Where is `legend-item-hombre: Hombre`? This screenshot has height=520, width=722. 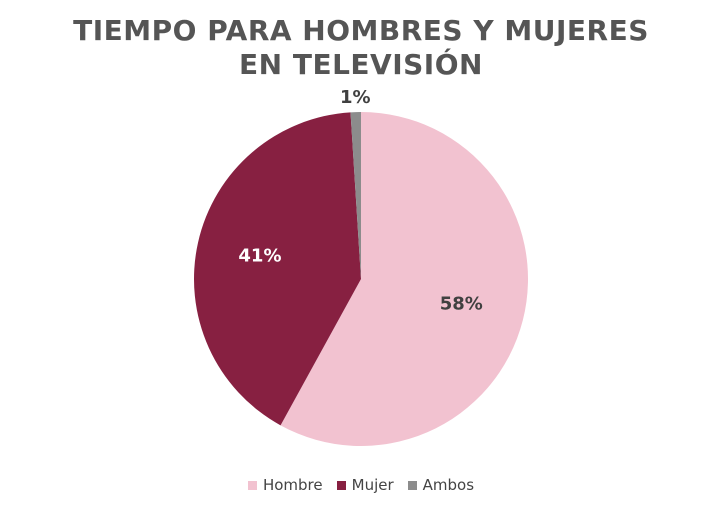 legend-item-hombre: Hombre is located at coordinates (285, 485).